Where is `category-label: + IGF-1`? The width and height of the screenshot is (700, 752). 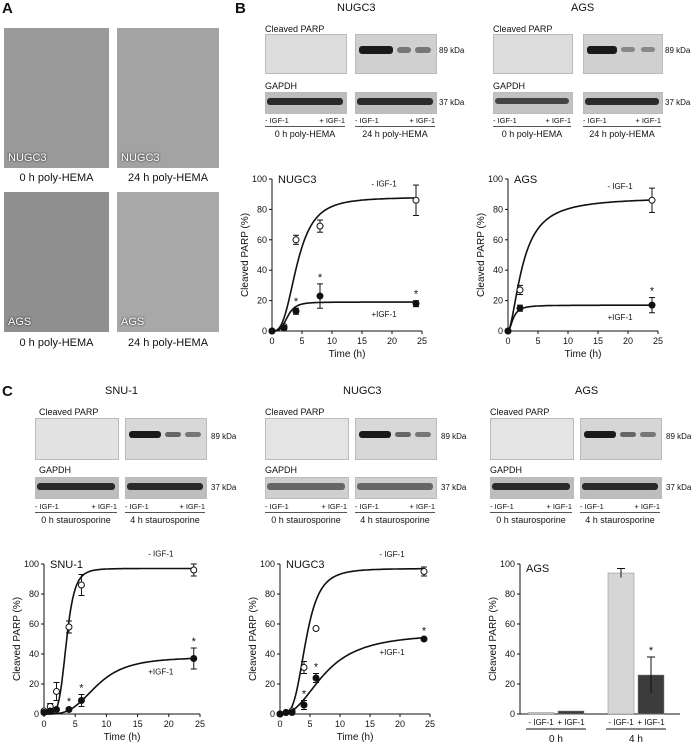
category-label: + IGF-1 is located at coordinates (571, 722).